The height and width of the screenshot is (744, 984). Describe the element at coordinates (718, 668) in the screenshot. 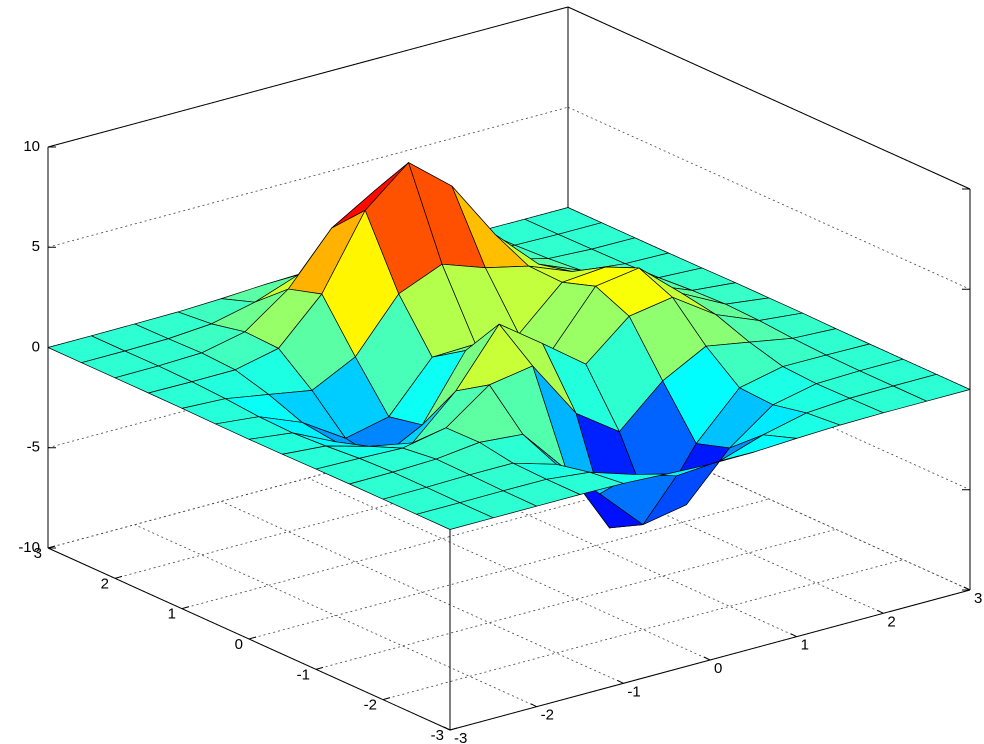

I see `x-tick-label: 0` at that location.